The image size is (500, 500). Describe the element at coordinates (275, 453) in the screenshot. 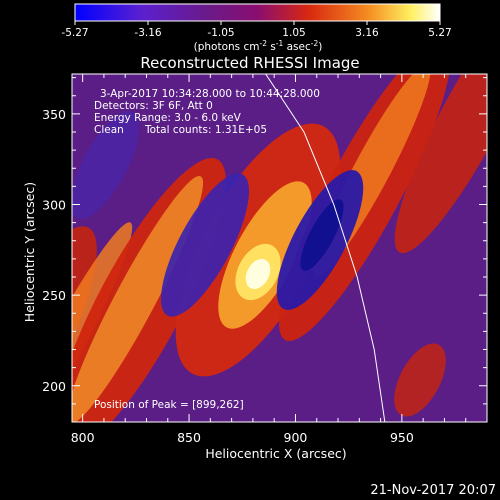

I see `x-axis-label: Heliocentric X (arcsec)` at that location.